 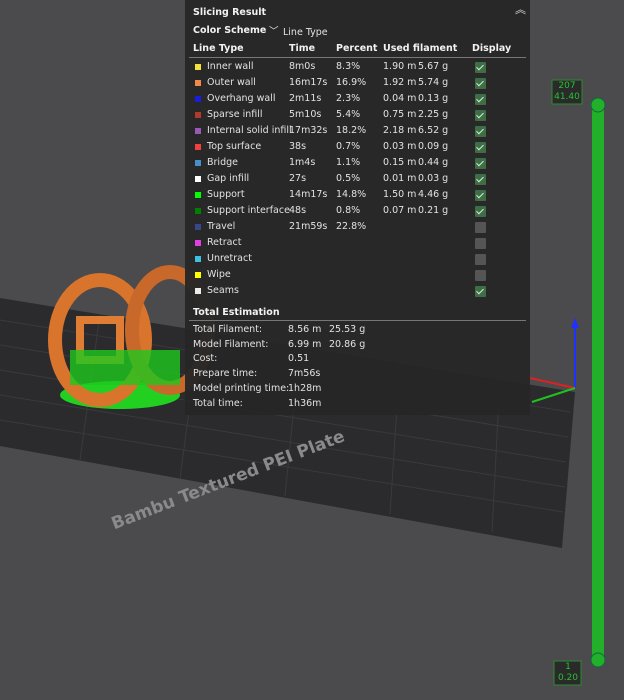 I want to click on color-scheme-label: Color Scheme, so click(x=230, y=30).